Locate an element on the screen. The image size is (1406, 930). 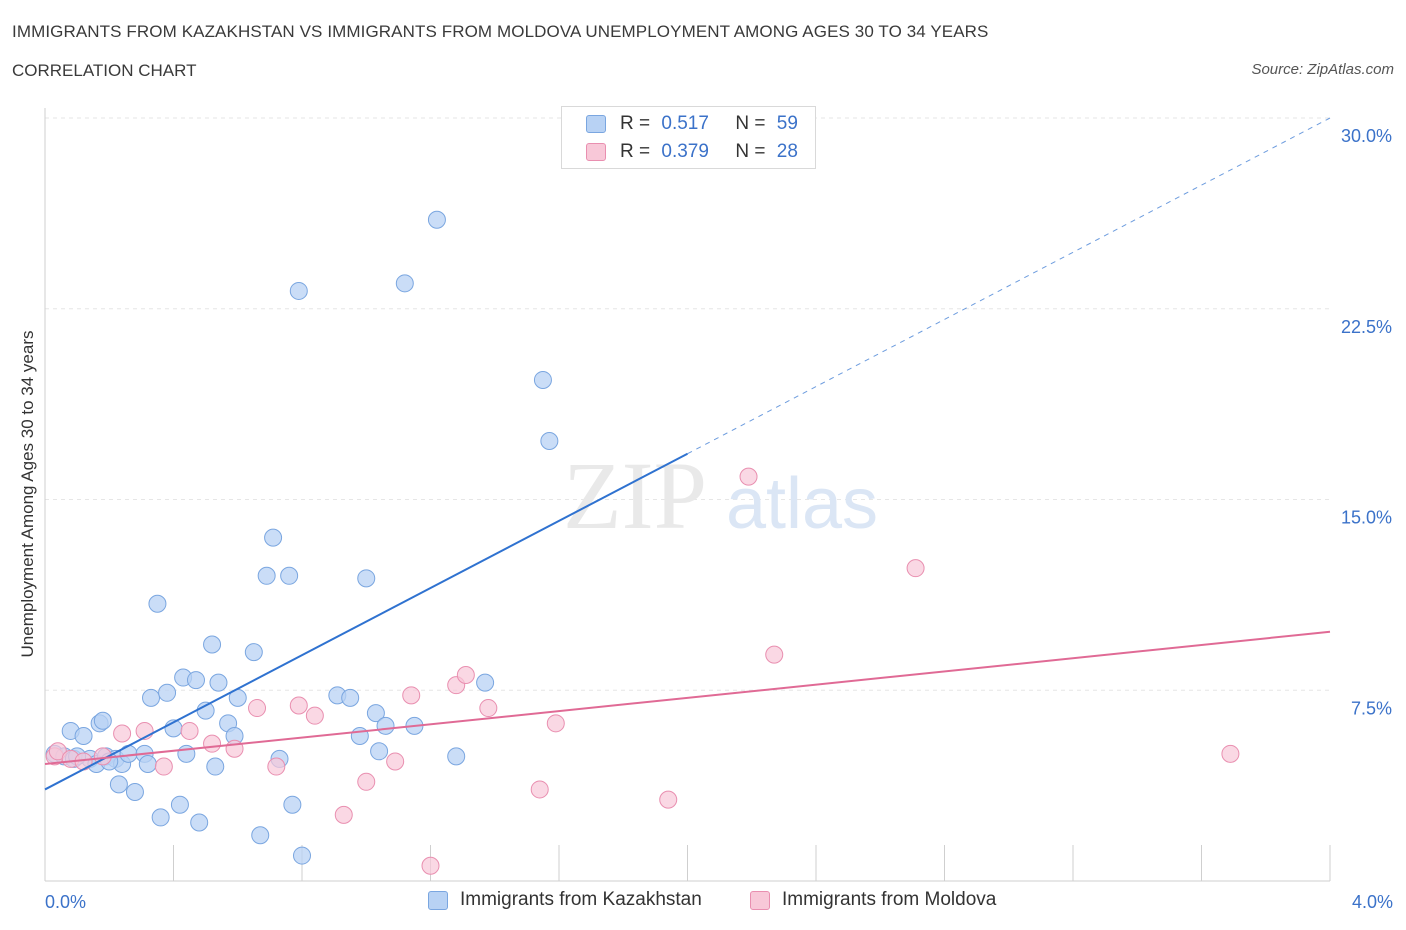
kazakhstan-legend-label: Immigrants from Kazakhstan is located at coordinates (581, 899).